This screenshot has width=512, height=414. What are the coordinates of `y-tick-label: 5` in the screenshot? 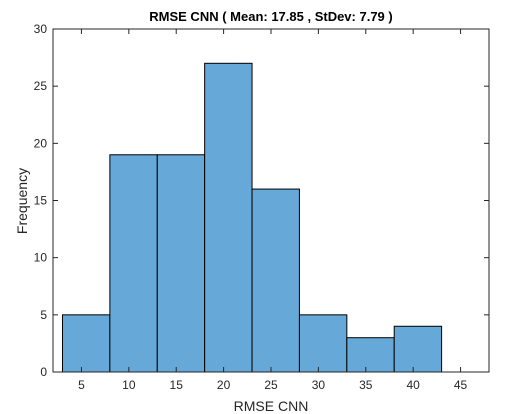 It's located at (43, 315).